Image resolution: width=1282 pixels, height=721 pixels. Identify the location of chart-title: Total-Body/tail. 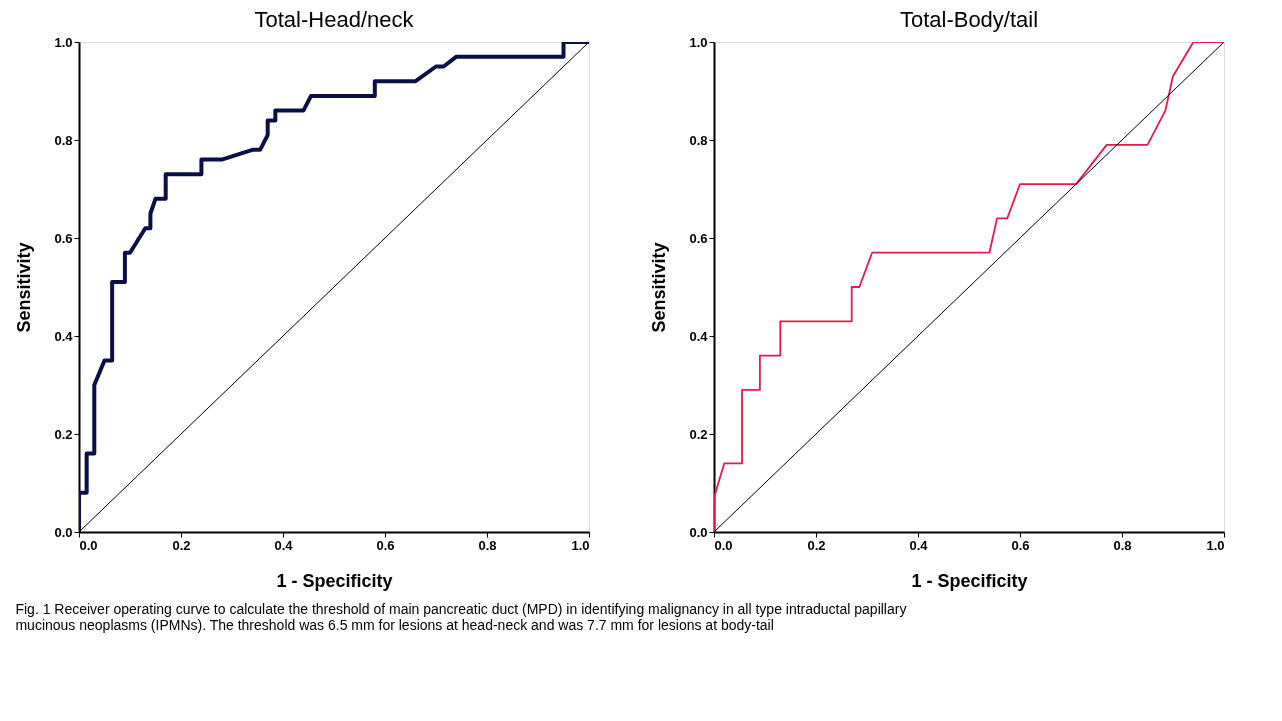
(969, 19).